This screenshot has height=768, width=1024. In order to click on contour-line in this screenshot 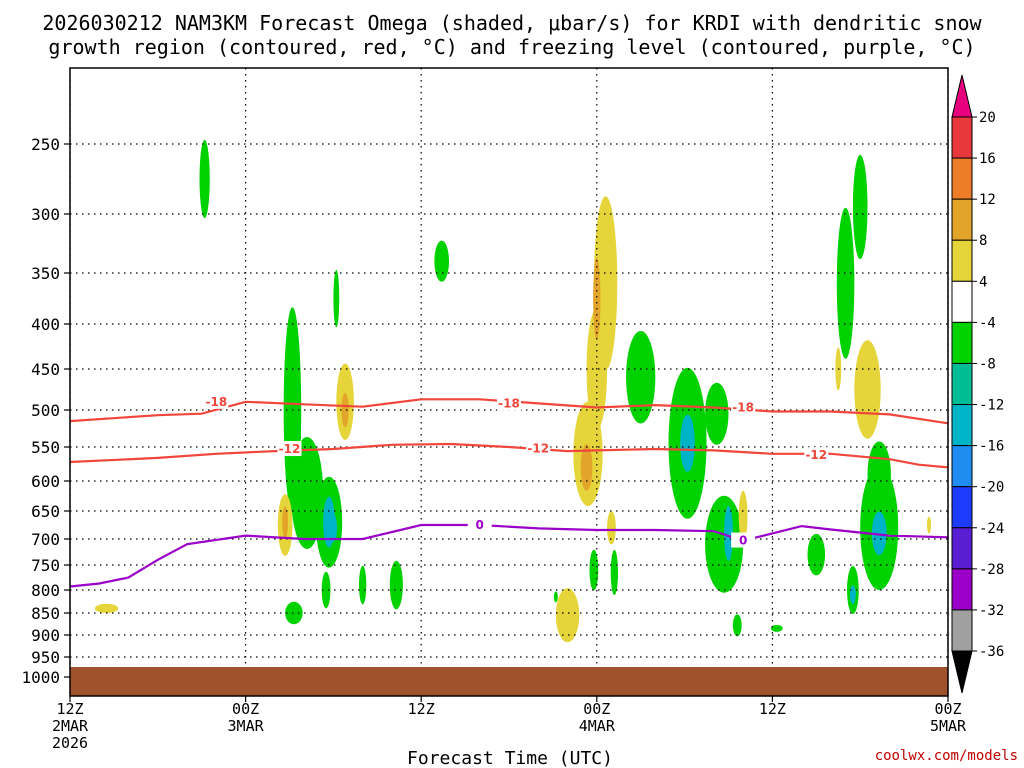, I will do `click(509, 455)`.